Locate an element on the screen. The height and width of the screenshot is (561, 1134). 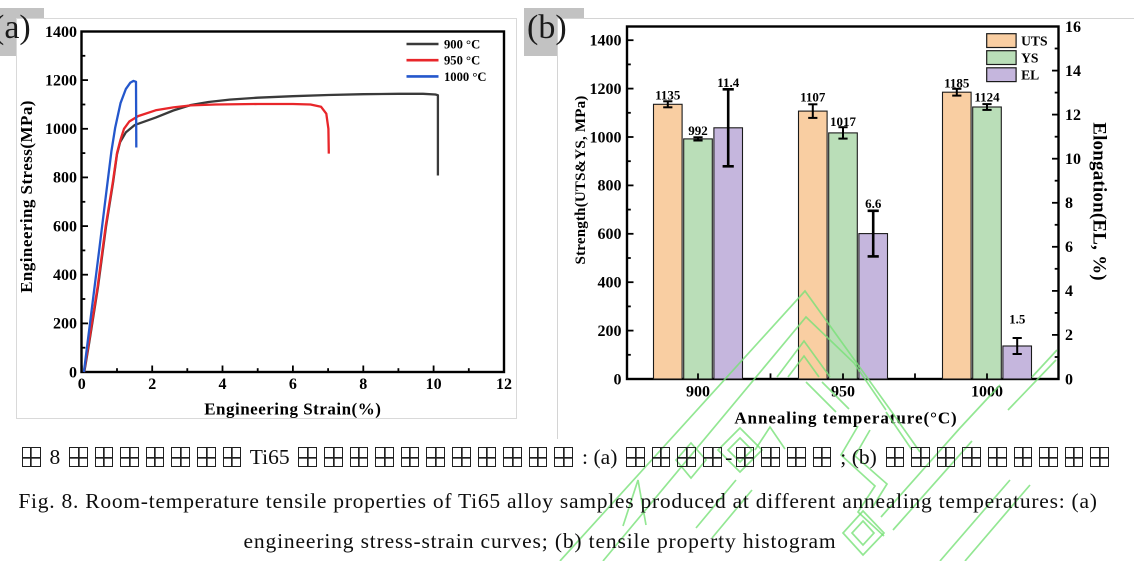
svg-text: UTS is located at coordinates (1034, 40).